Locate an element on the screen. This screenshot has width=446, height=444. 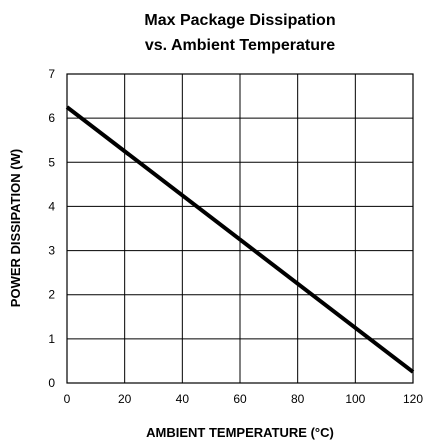
y-tick-label: 1 is located at coordinates (51, 339).